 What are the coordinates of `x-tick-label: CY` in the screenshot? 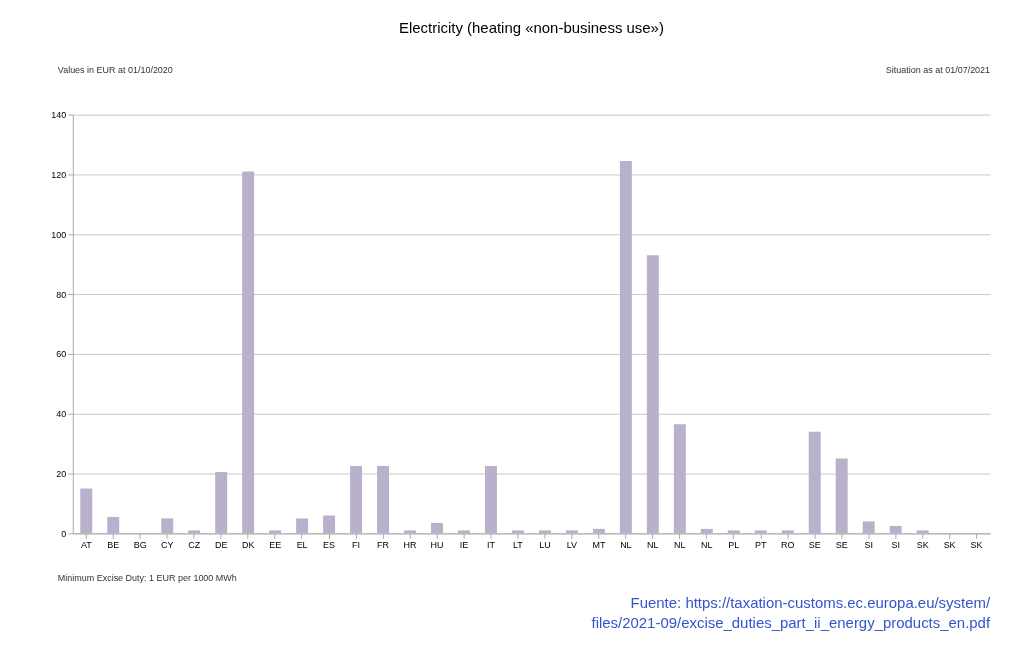 It's located at (167, 544).